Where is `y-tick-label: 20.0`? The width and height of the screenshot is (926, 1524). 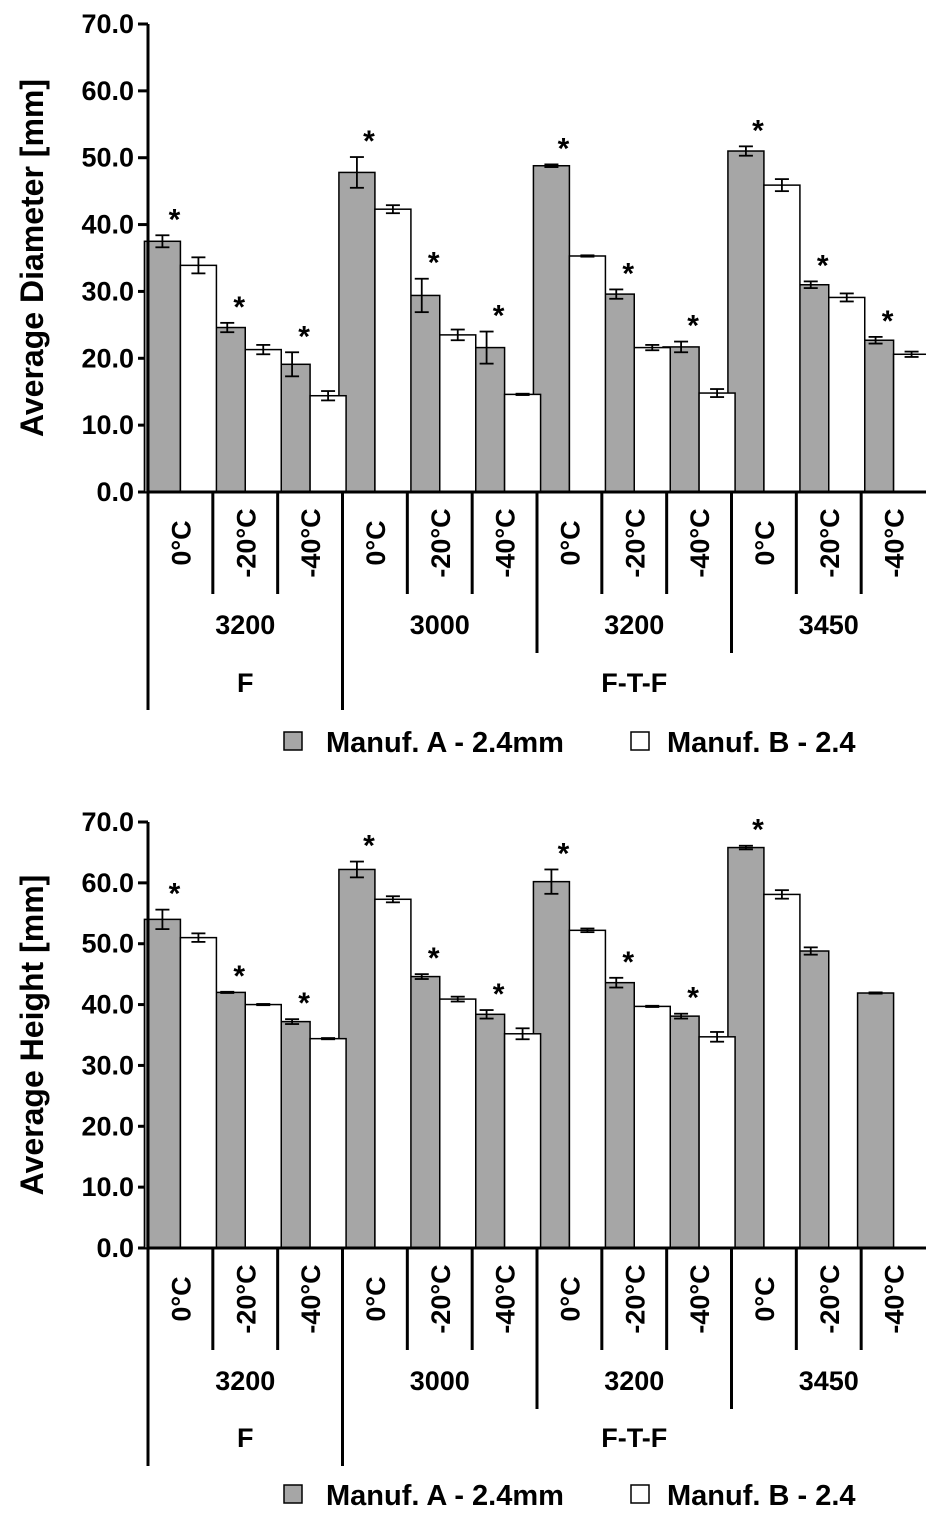 y-tick-label: 20.0 is located at coordinates (107, 358).